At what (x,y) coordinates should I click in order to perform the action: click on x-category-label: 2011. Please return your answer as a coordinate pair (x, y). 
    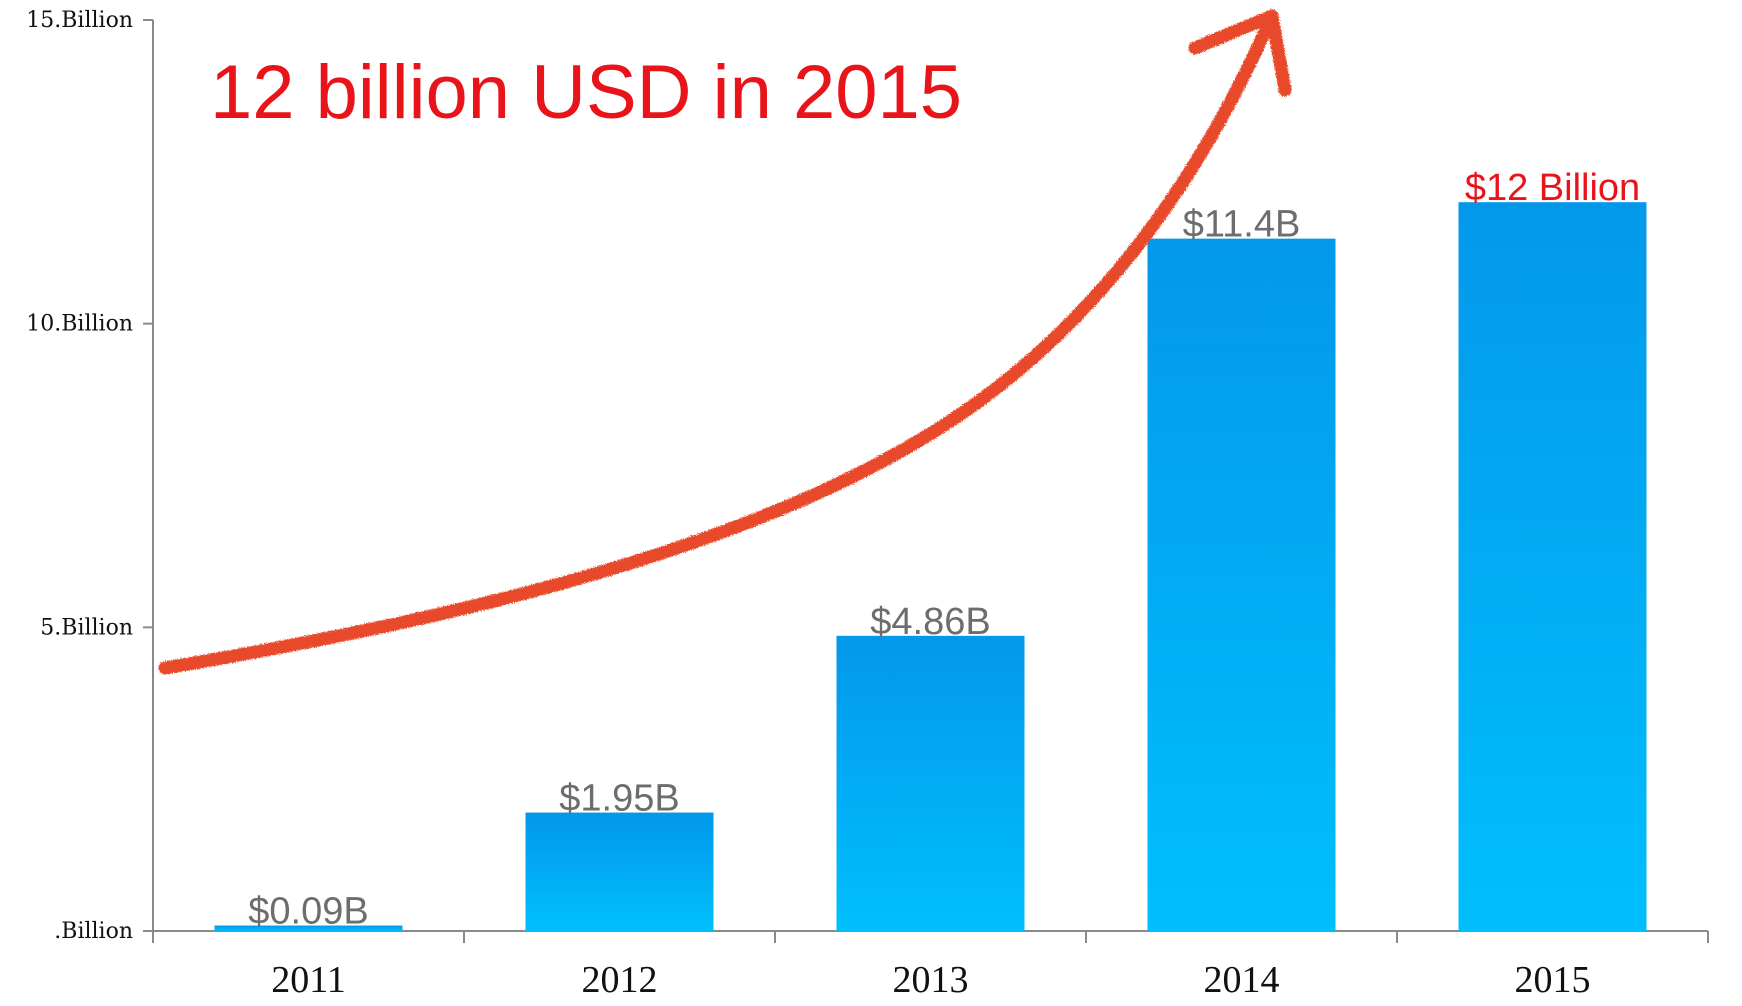
    Looking at the image, I should click on (308, 980).